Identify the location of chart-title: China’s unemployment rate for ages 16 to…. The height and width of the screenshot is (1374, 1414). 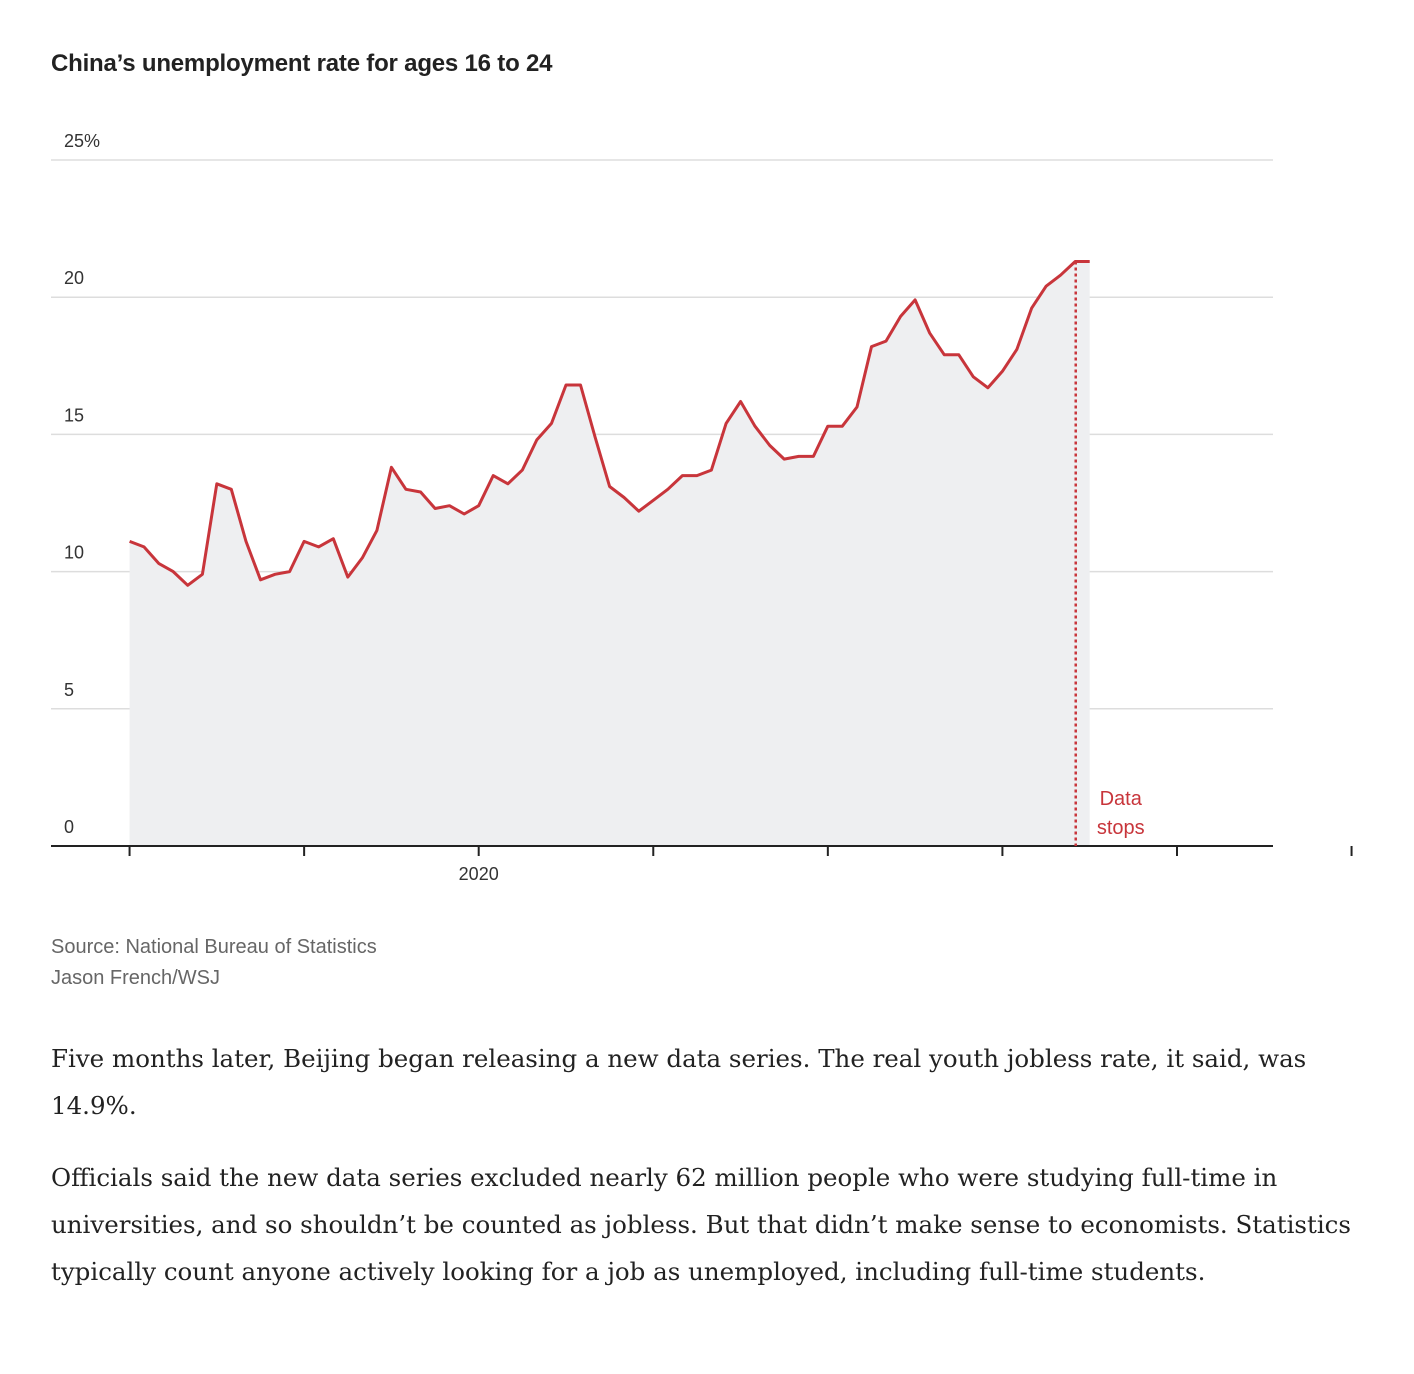
(302, 63).